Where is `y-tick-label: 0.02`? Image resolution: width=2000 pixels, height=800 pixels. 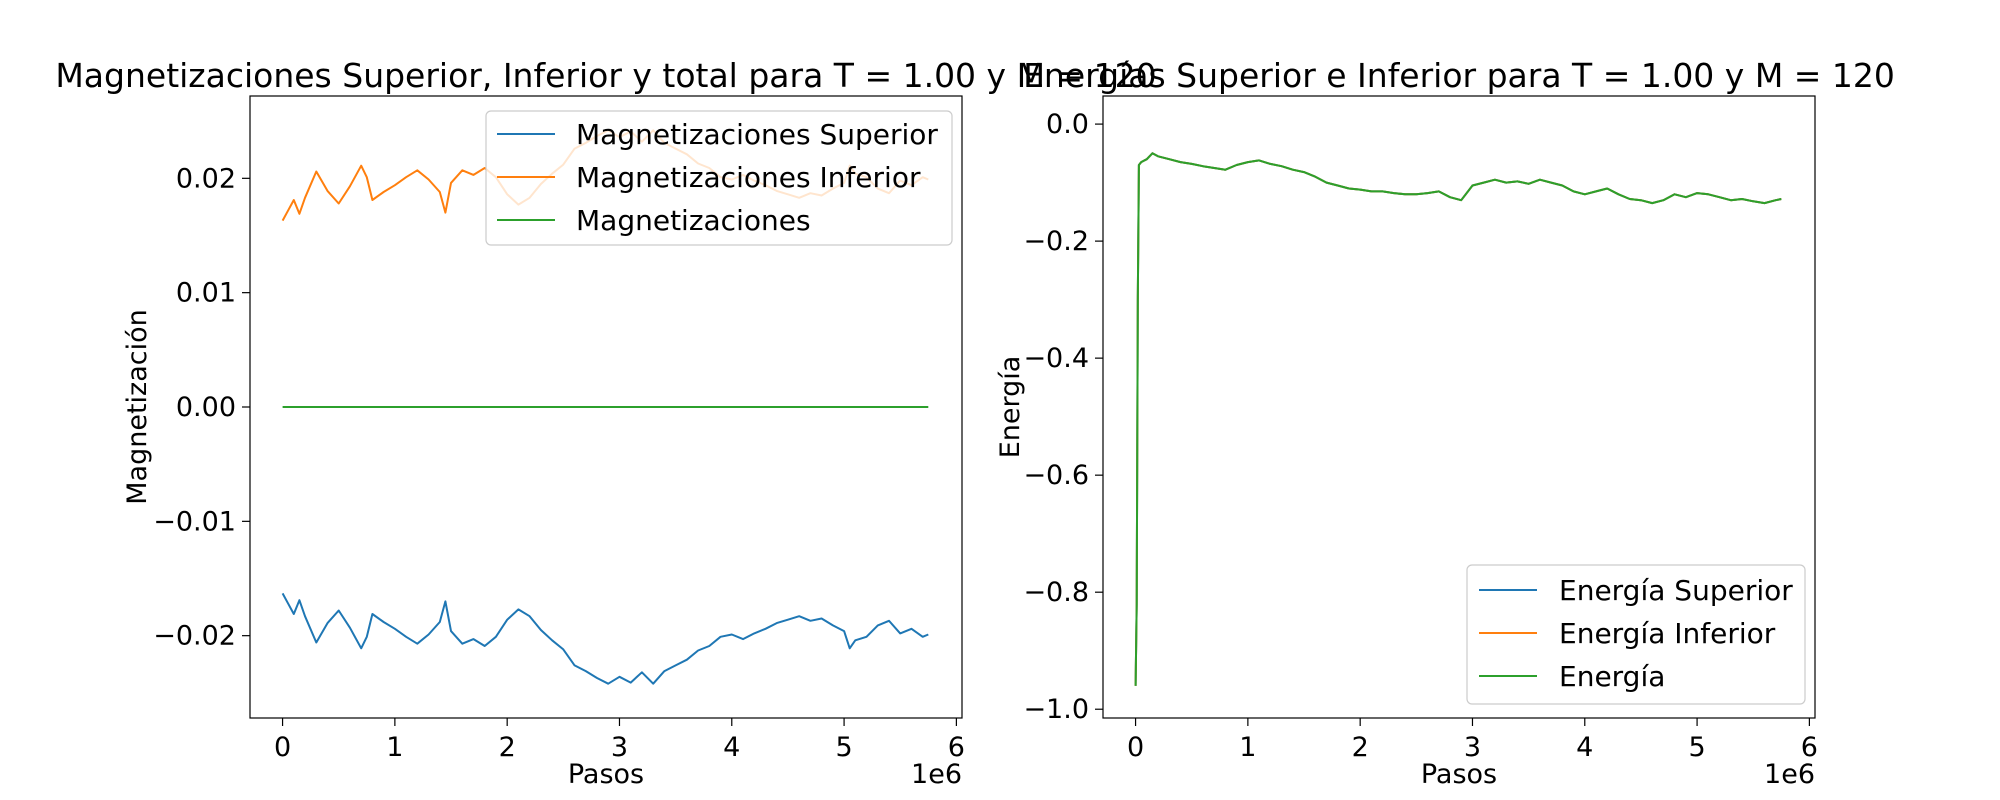 y-tick-label: 0.02 is located at coordinates (206, 178).